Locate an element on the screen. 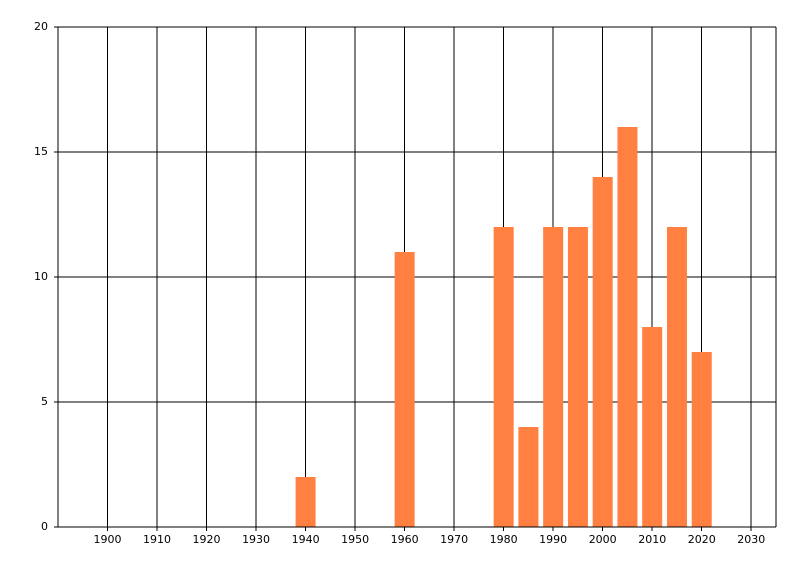  x-tick-label: 2000 is located at coordinates (603, 539).